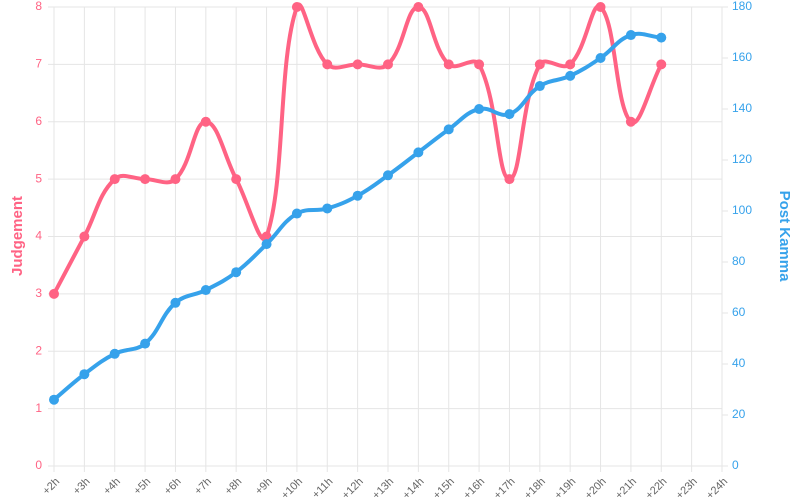 The width and height of the screenshot is (800, 500). I want to click on x-tick-label: +2h, so click(51, 487).